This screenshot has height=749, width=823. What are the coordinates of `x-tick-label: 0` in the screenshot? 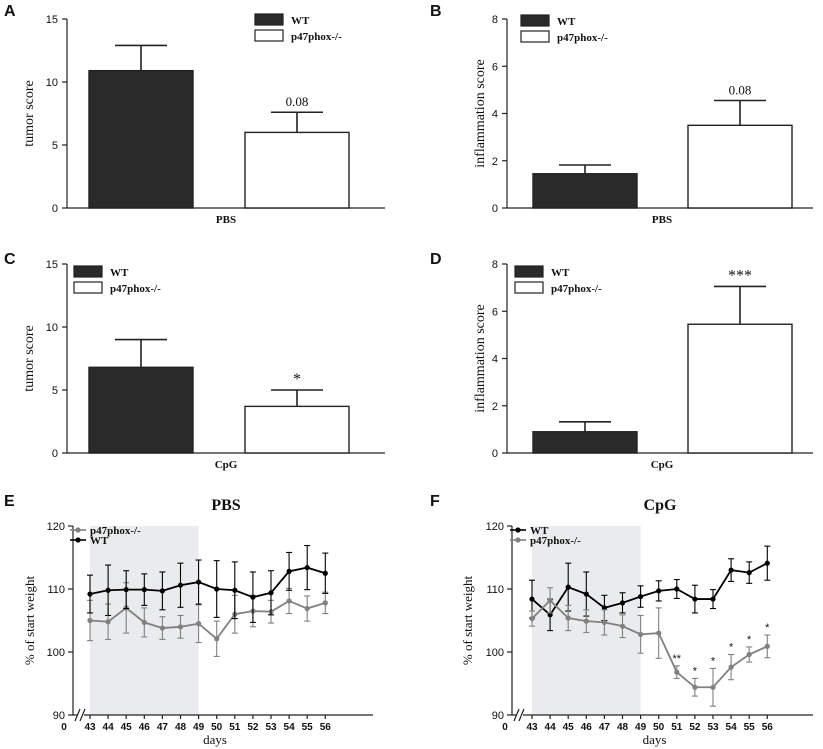 It's located at (64, 727).